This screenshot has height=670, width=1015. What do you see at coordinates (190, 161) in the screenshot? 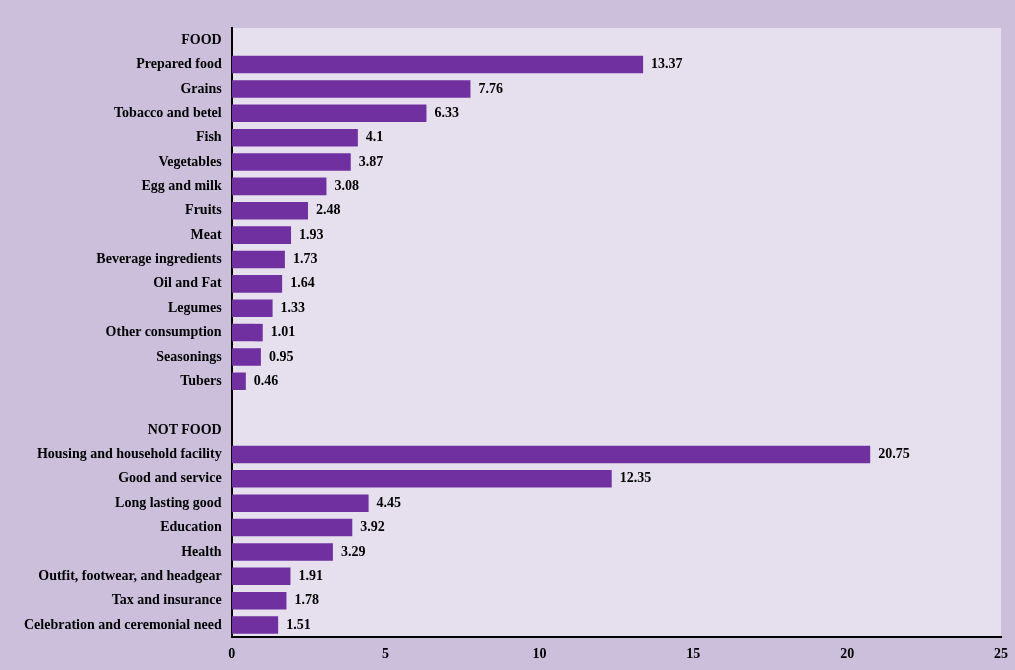
I see `y-tick-label: Vegetables` at bounding box center [190, 161].